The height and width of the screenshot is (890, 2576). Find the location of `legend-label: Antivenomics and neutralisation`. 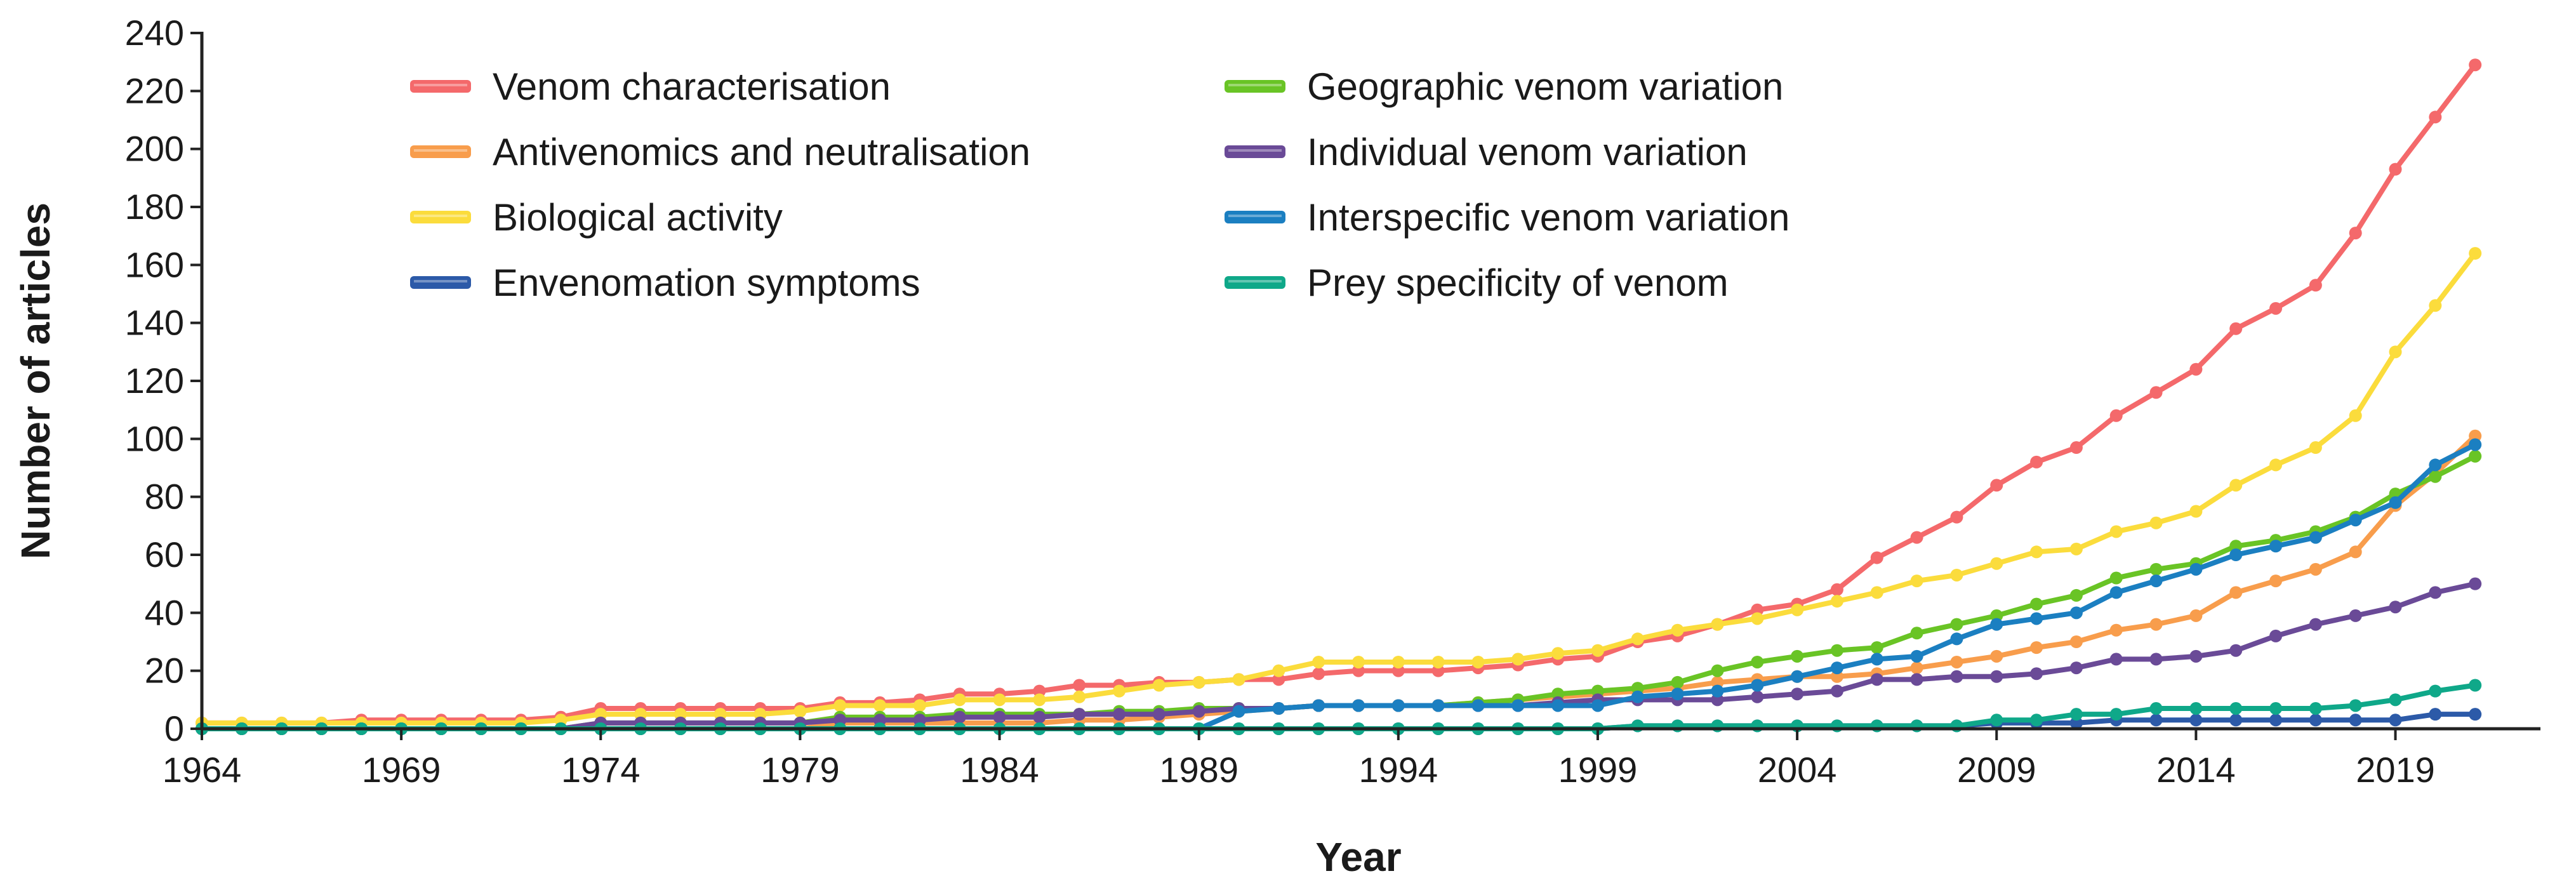

legend-label: Antivenomics and neutralisation is located at coordinates (761, 152).